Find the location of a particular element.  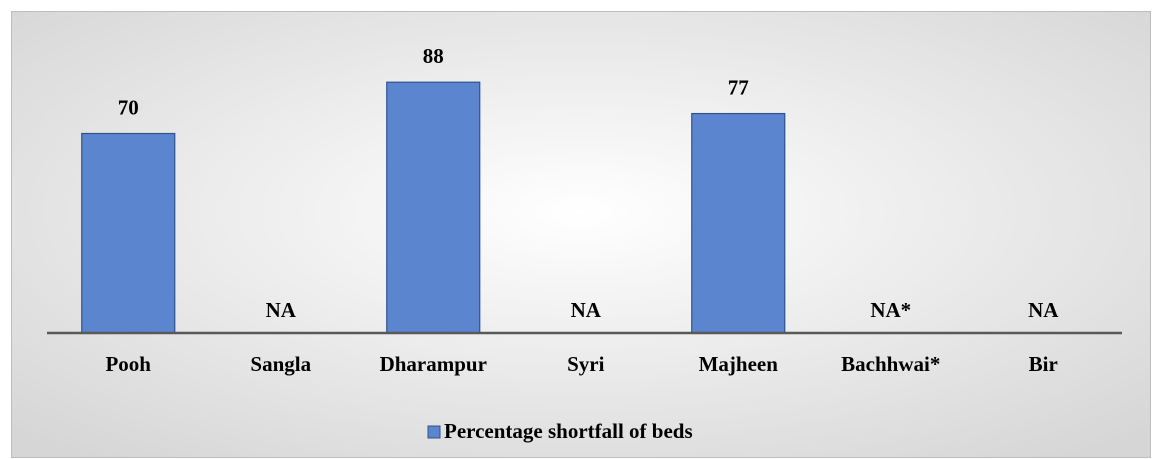

data-label: 77 is located at coordinates (738, 87).